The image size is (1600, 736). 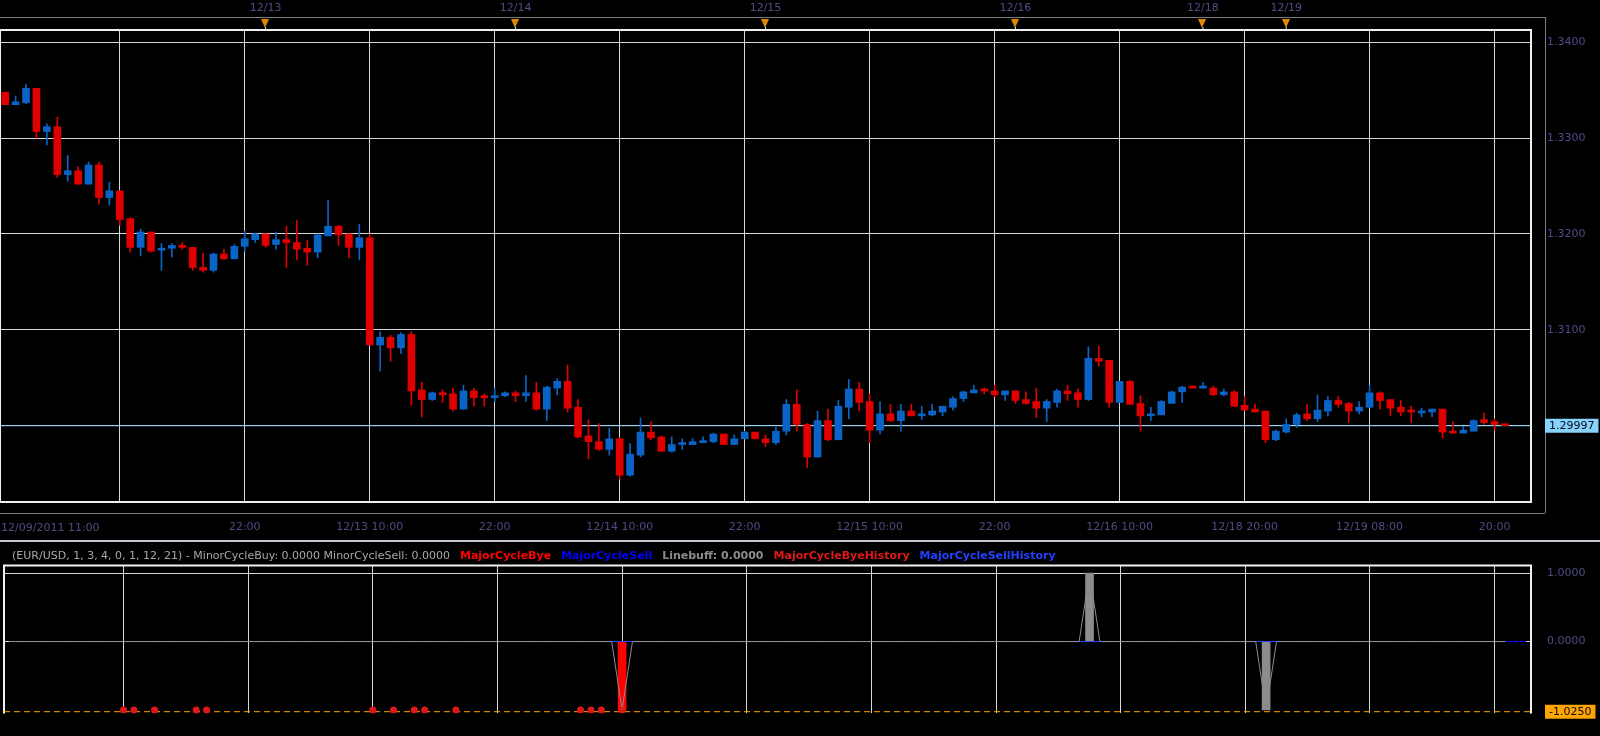 I want to click on x-tick-label: 12/18 20:00, so click(x=1245, y=527).